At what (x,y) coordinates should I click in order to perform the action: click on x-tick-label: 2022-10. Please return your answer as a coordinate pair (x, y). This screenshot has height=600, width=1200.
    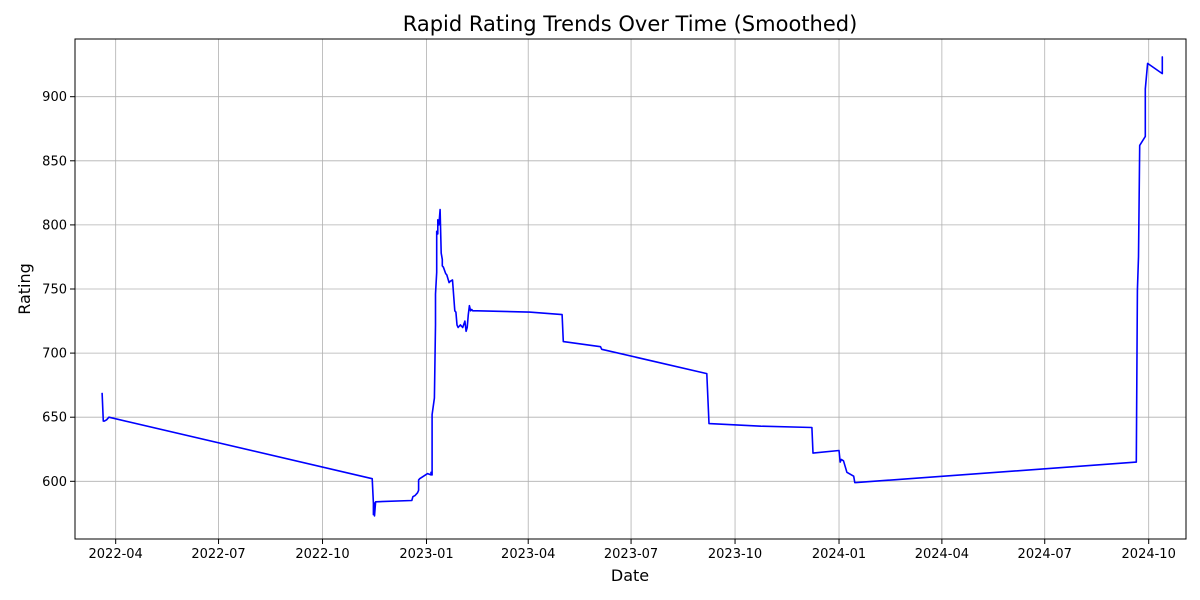
    Looking at the image, I should click on (322, 554).